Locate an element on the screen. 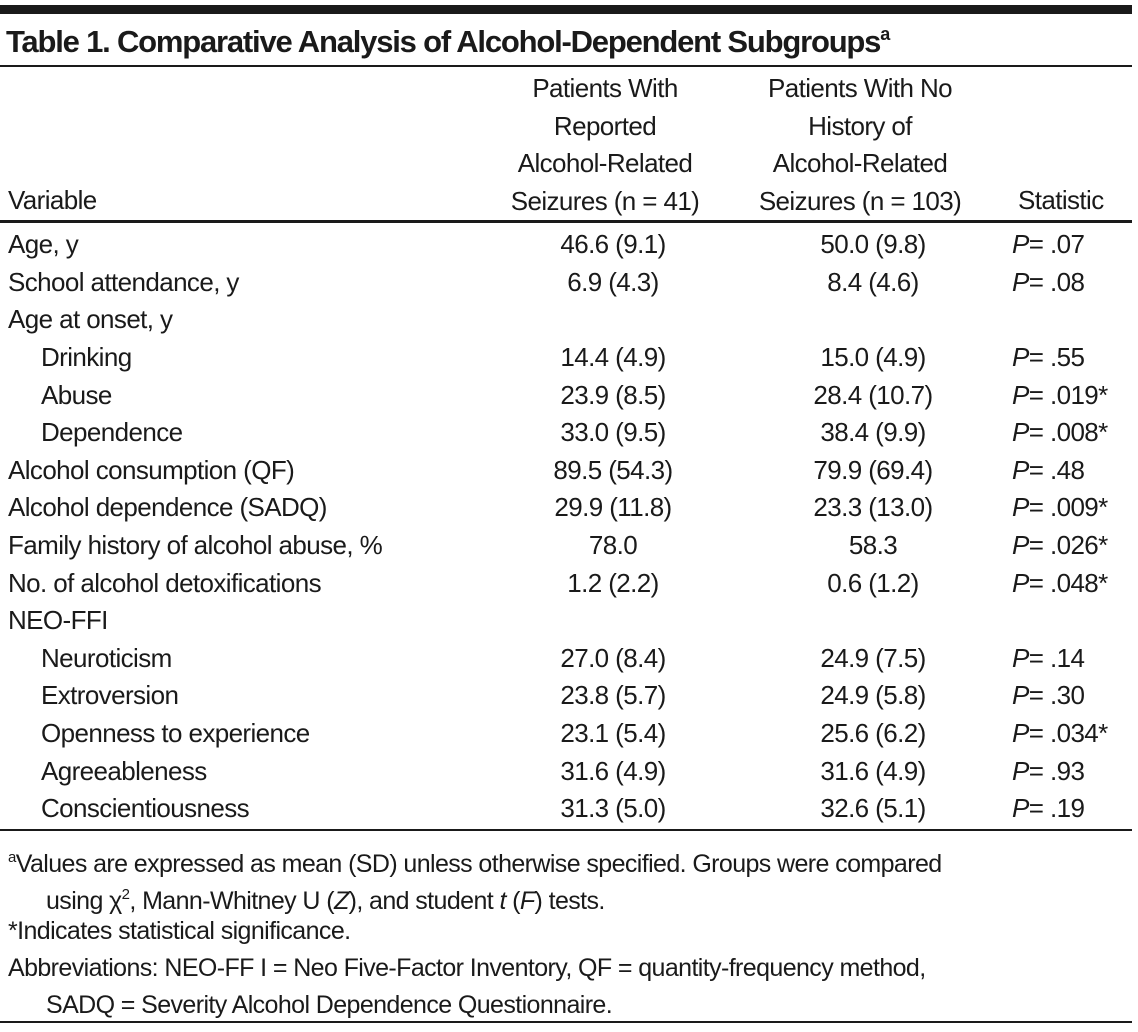 This screenshot has height=1032, width=1138. group1-cell: 14.4 (4.9) is located at coordinates (613, 357).